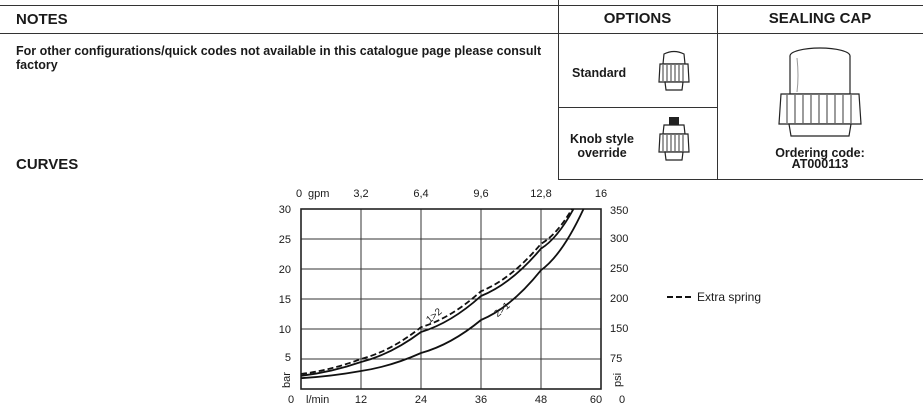  I want to click on x-bottom-tick: 48, so click(541, 400).